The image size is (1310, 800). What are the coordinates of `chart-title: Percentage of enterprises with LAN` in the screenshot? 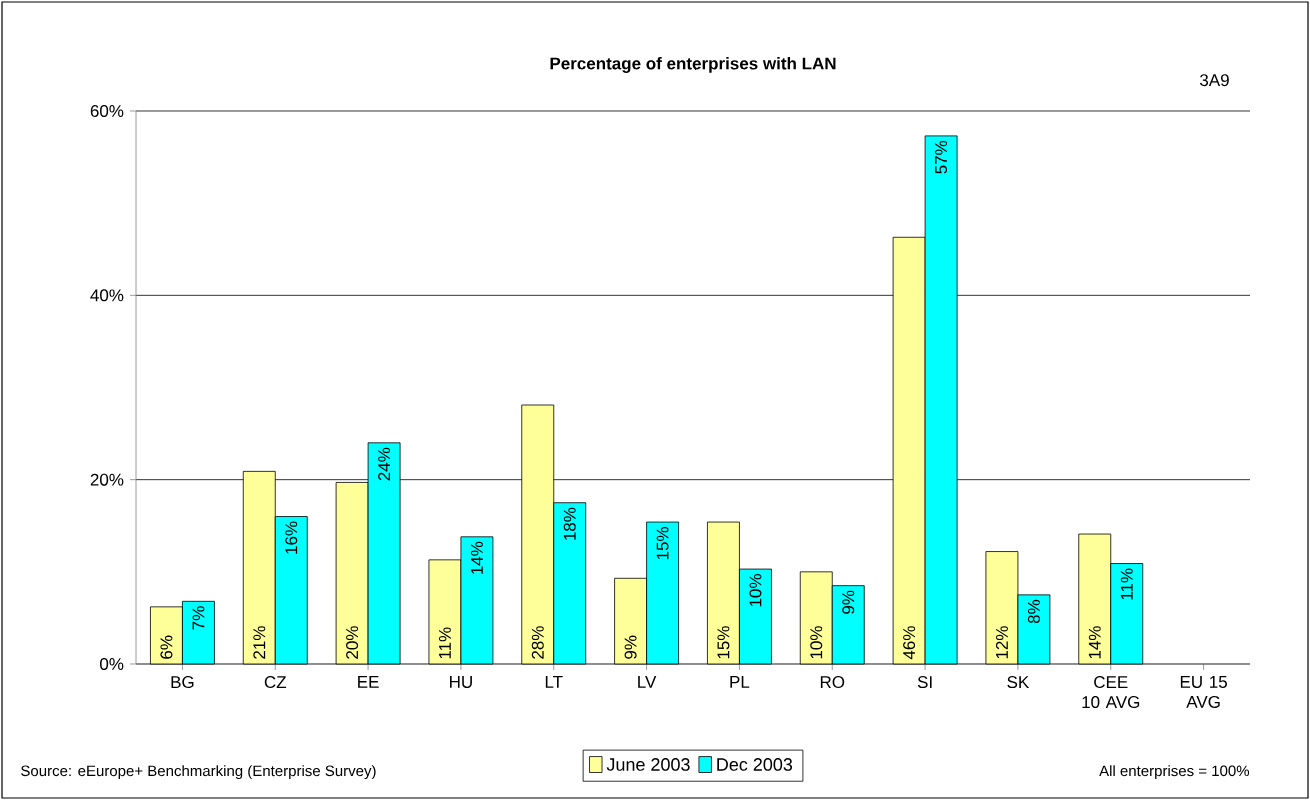 It's located at (693, 65).